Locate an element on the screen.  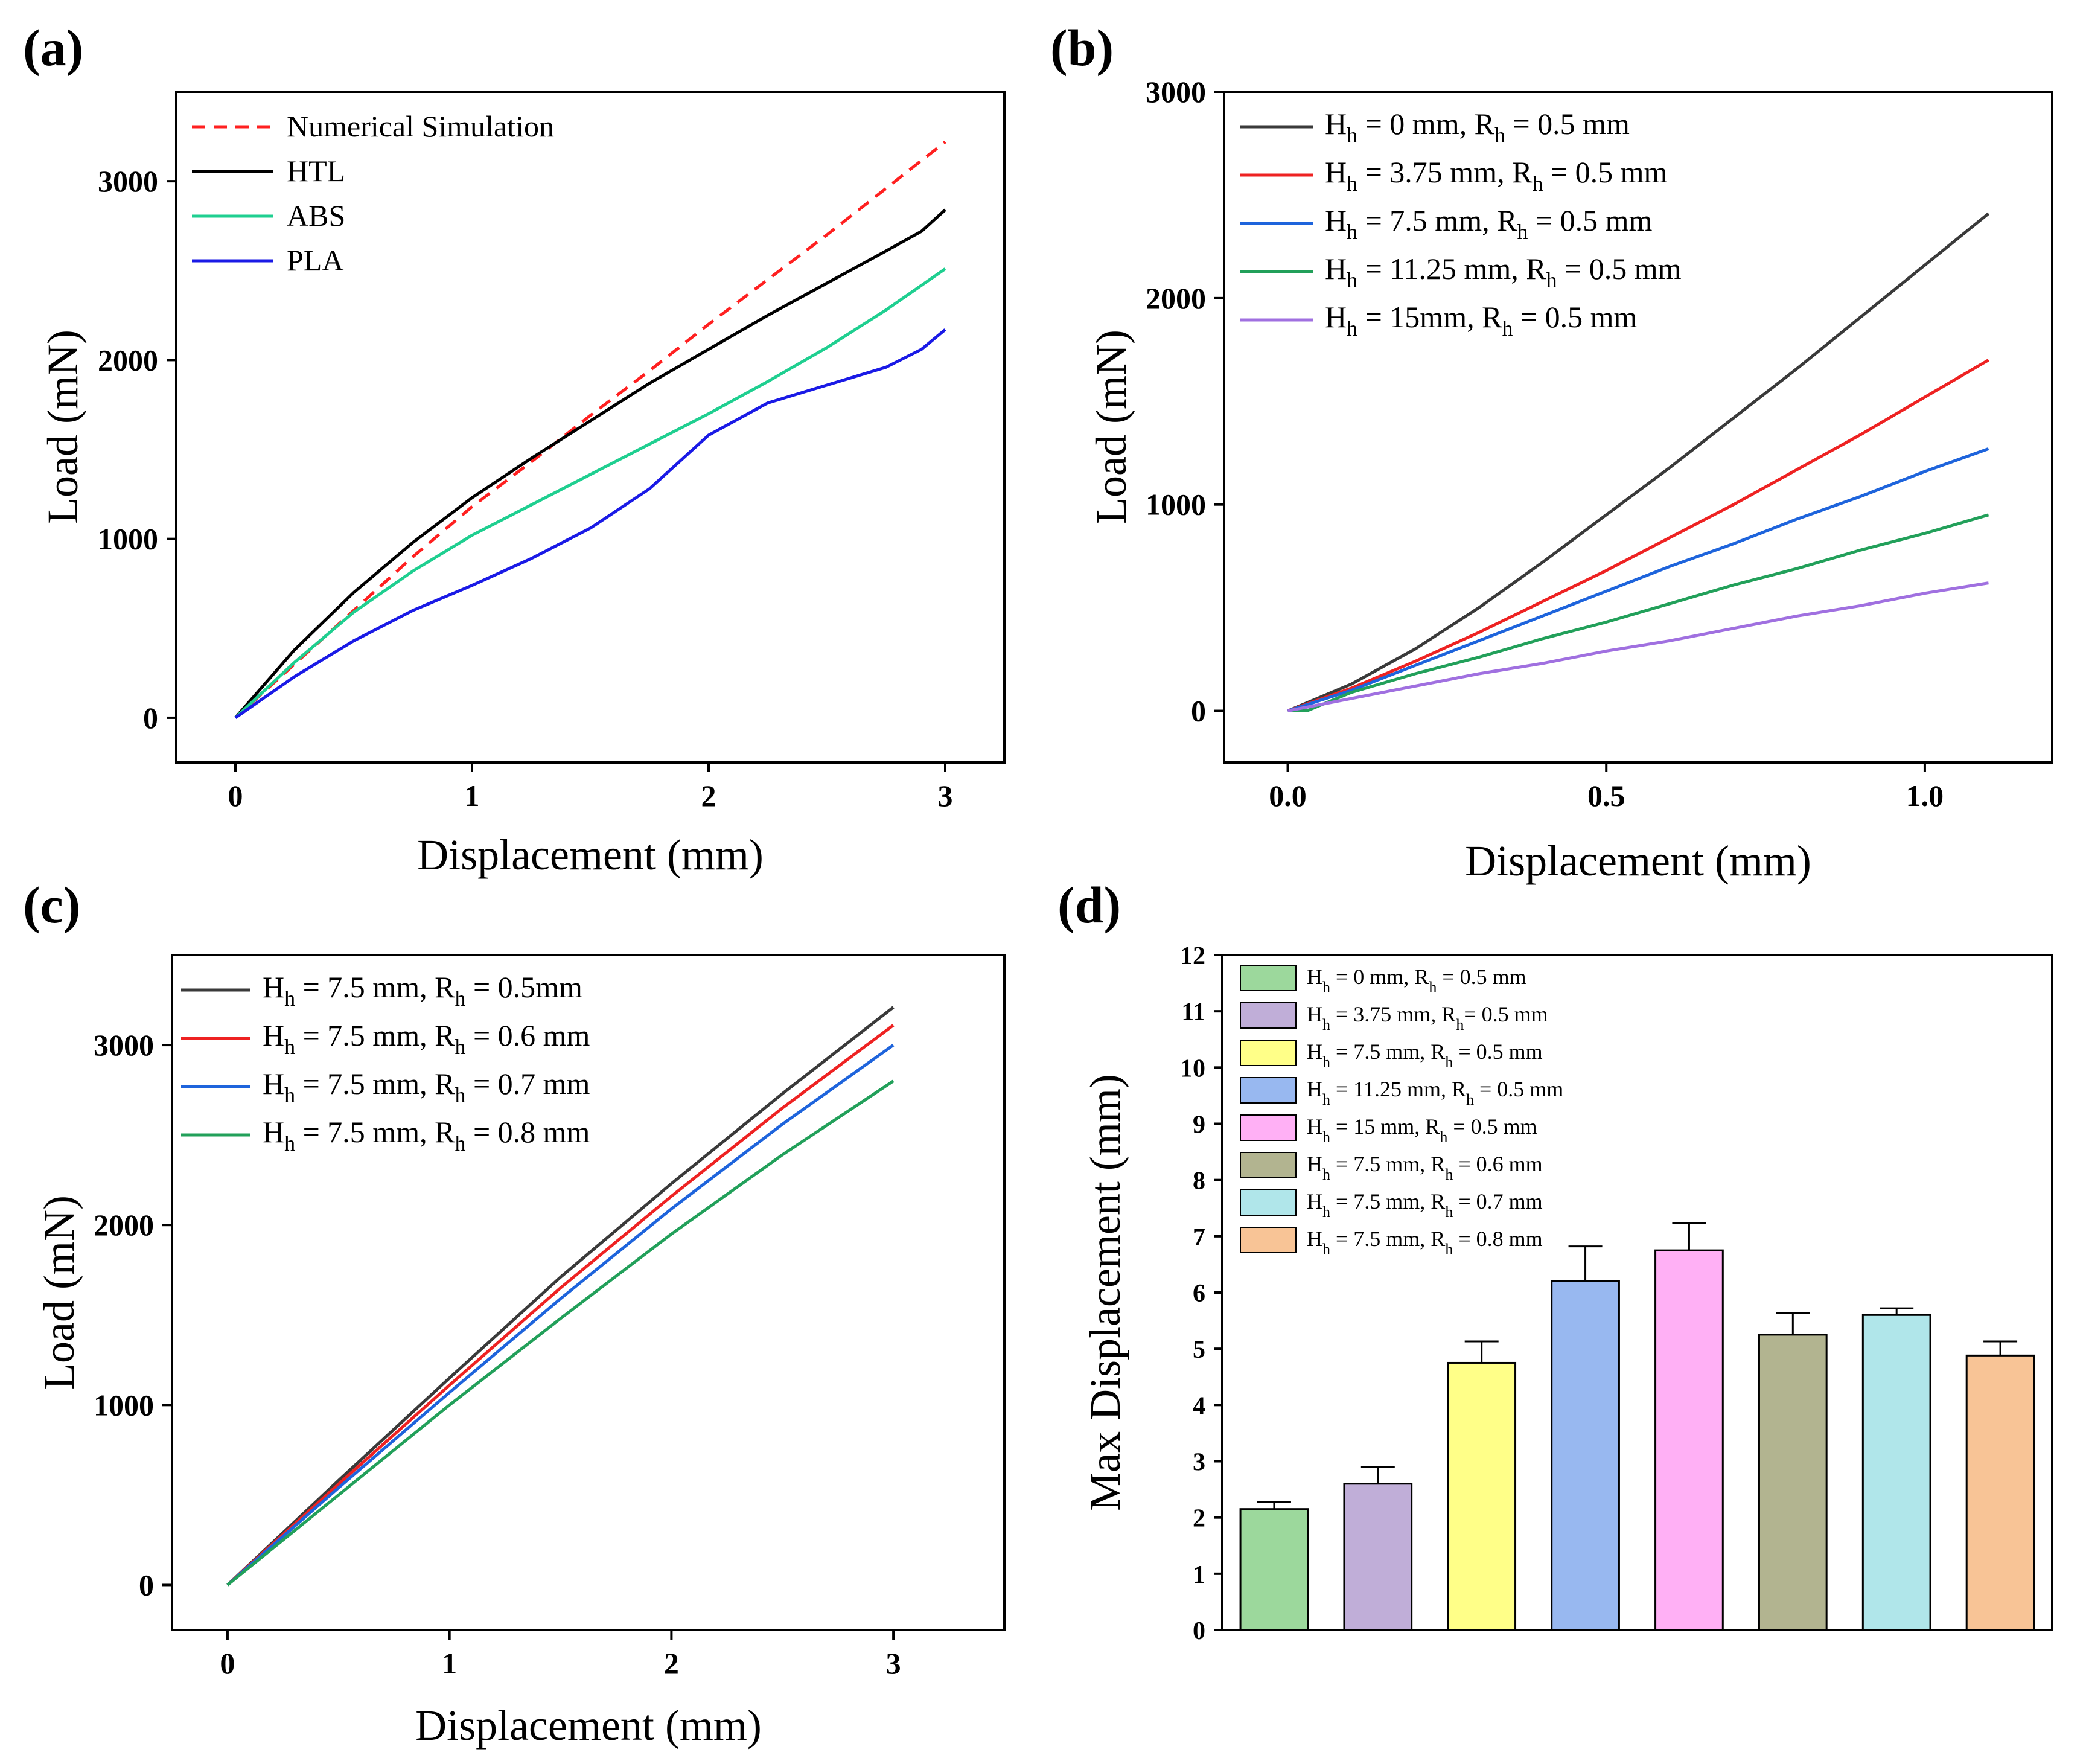
y-axis-title: Load (mN) is located at coordinates (1111, 427).